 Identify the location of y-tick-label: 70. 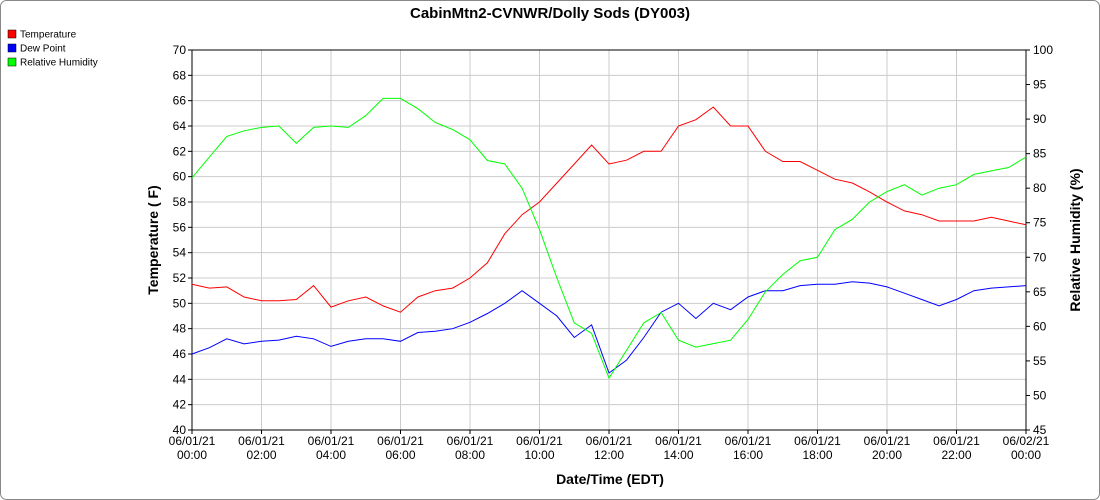
(180, 50).